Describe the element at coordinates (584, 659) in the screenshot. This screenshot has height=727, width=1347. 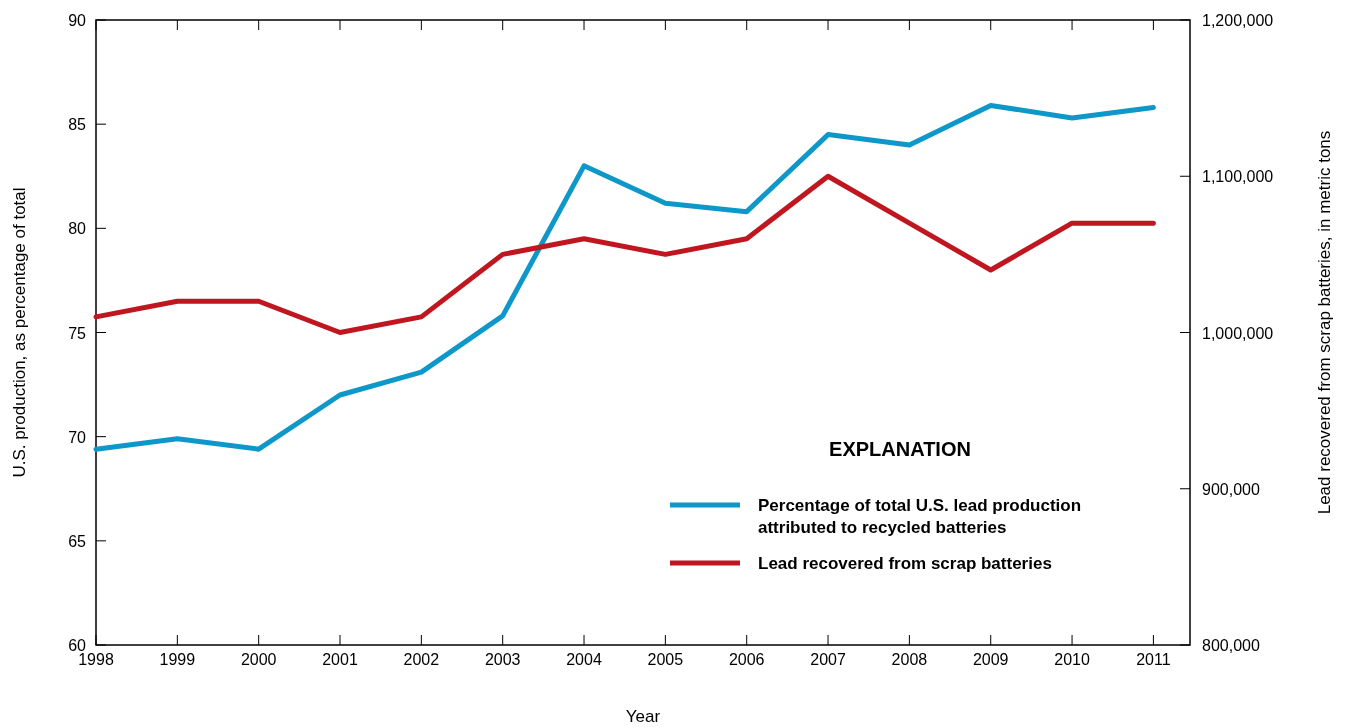
I see `x-tick-label: 2004` at that location.